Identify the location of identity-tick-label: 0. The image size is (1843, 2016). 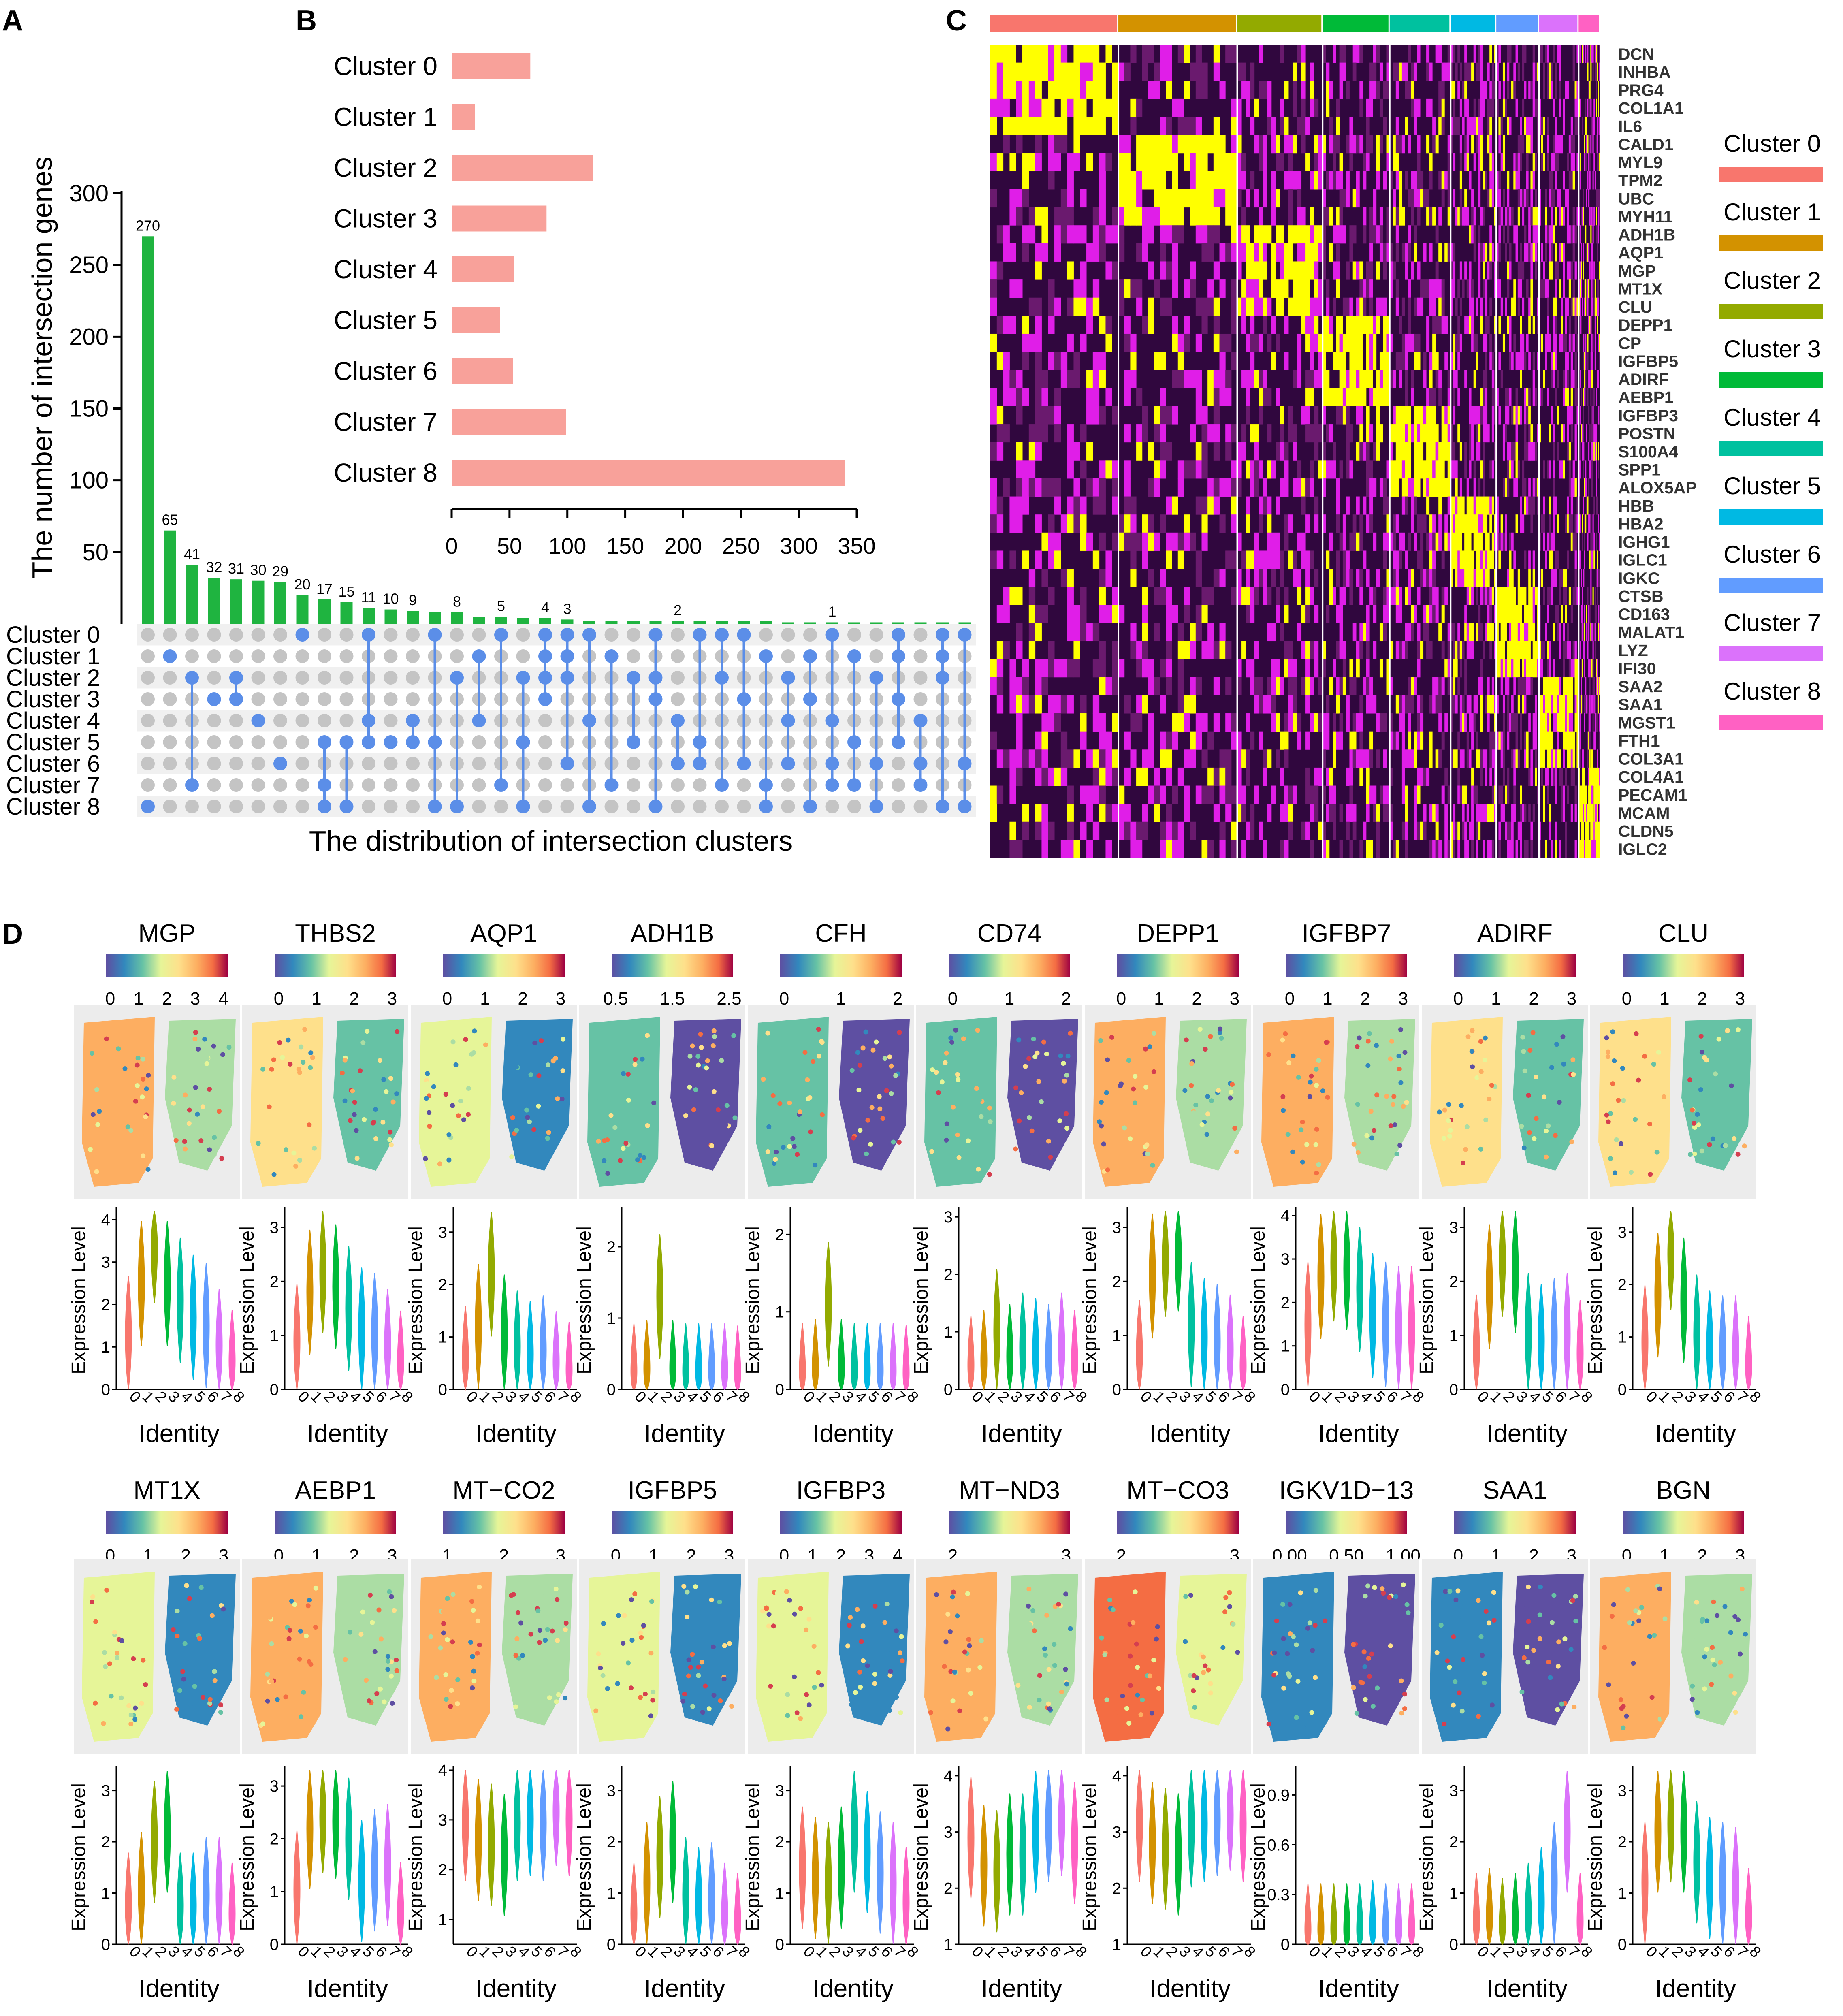
(135, 1397).